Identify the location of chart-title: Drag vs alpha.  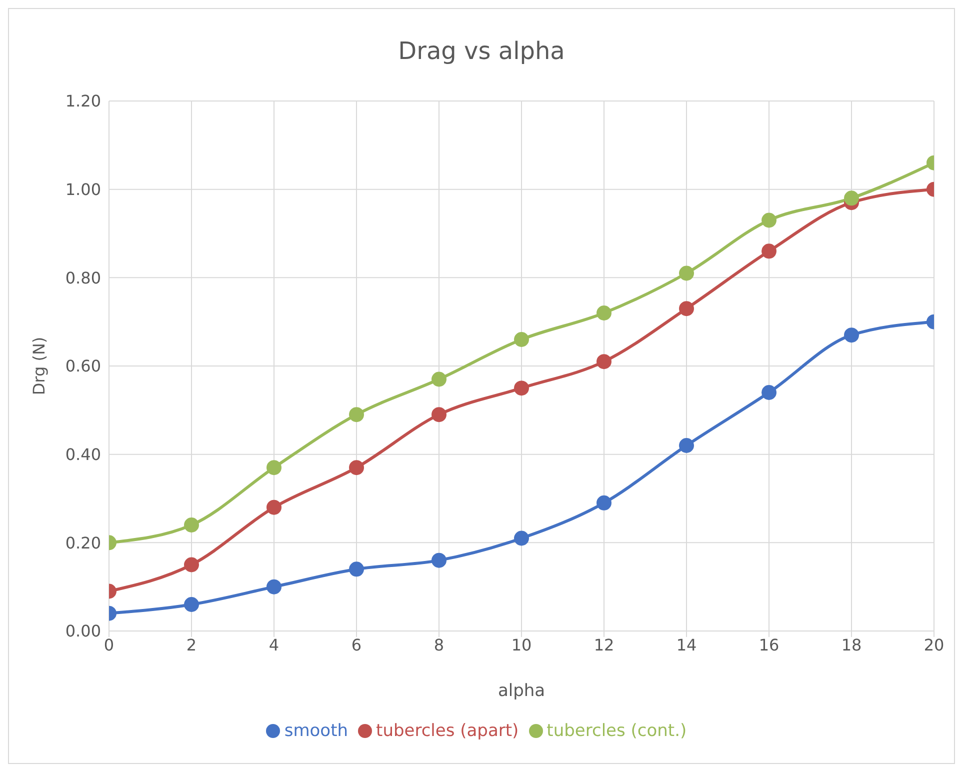
(481, 51).